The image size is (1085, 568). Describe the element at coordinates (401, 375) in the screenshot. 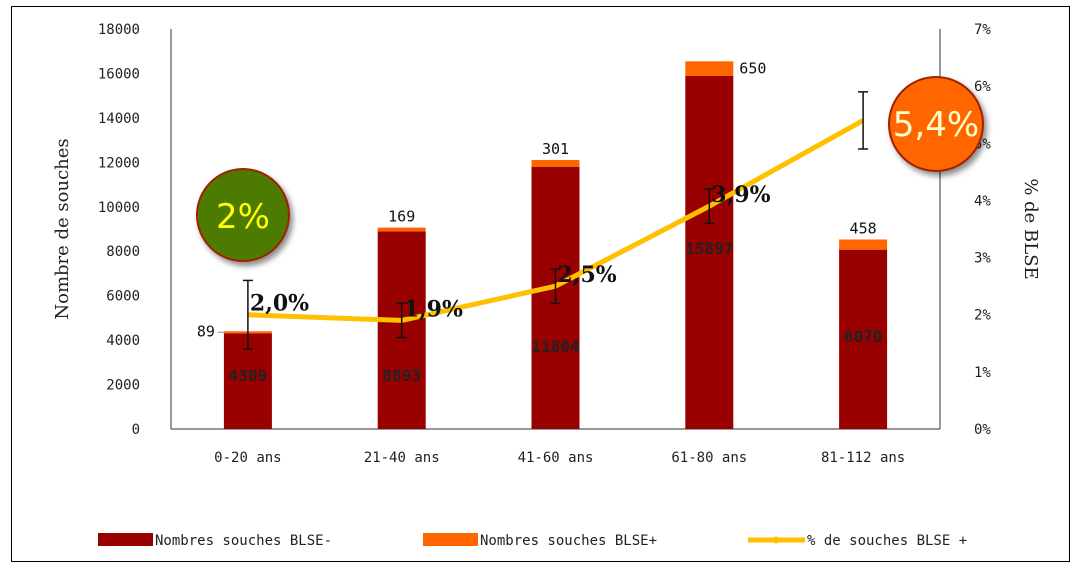

I see `bar-blse-neg-label: 8893` at that location.